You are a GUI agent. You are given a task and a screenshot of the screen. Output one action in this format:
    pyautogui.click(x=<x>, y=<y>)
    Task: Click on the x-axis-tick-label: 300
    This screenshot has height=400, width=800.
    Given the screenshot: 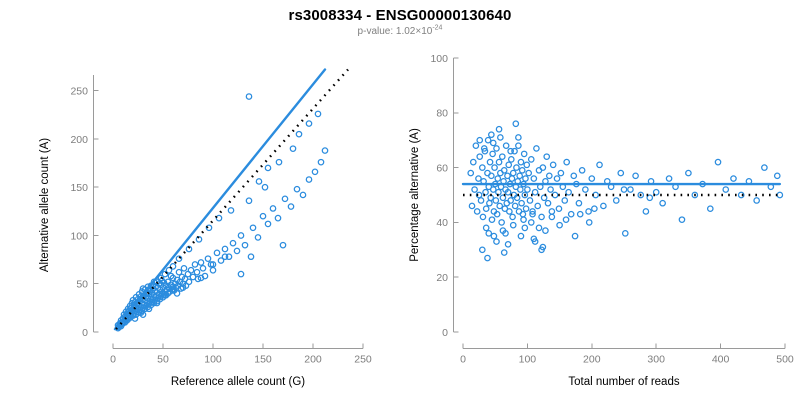 What is the action you would take?
    pyautogui.click(x=656, y=360)
    